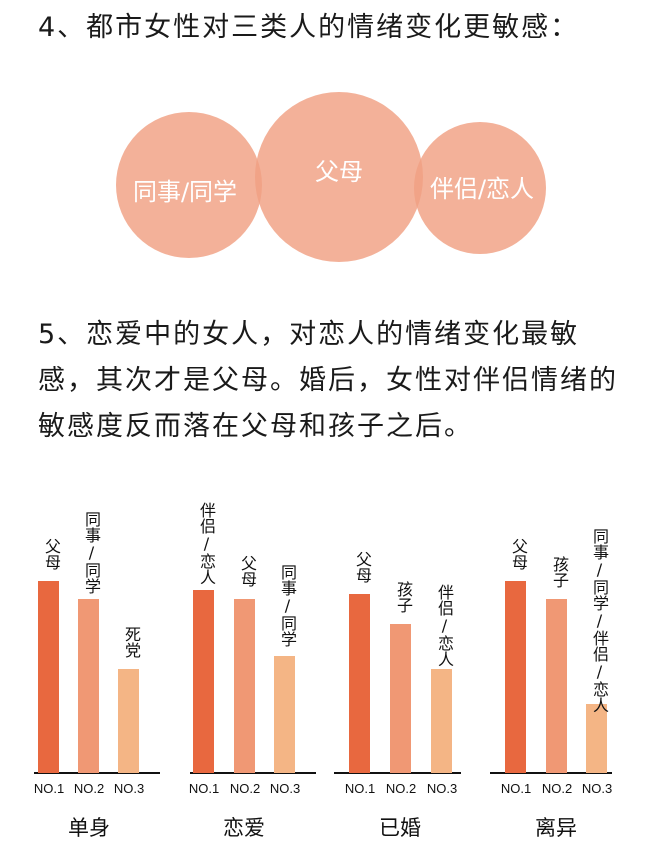  I want to click on bubble-partner: 伴侣/恋人, so click(480, 188).